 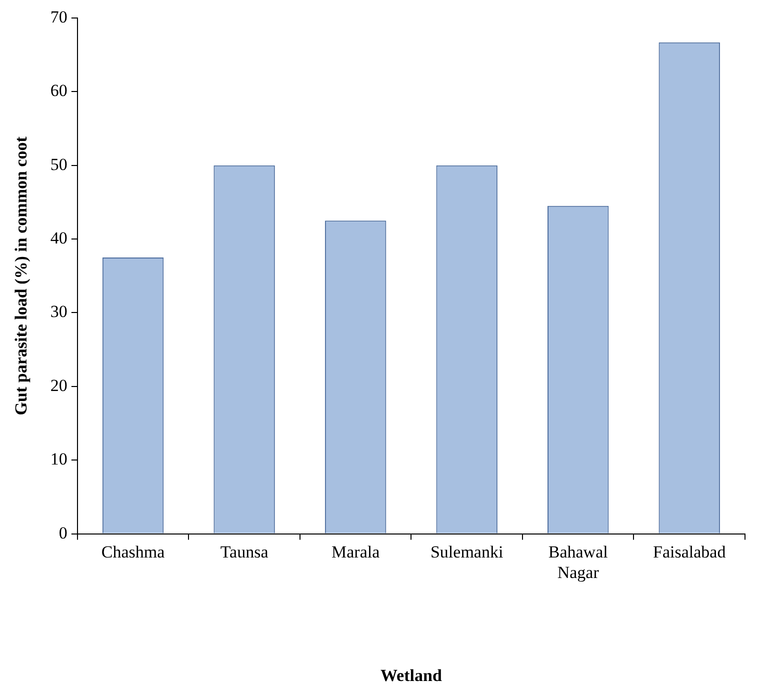 I want to click on y-tick-label: 0, so click(x=63, y=532).